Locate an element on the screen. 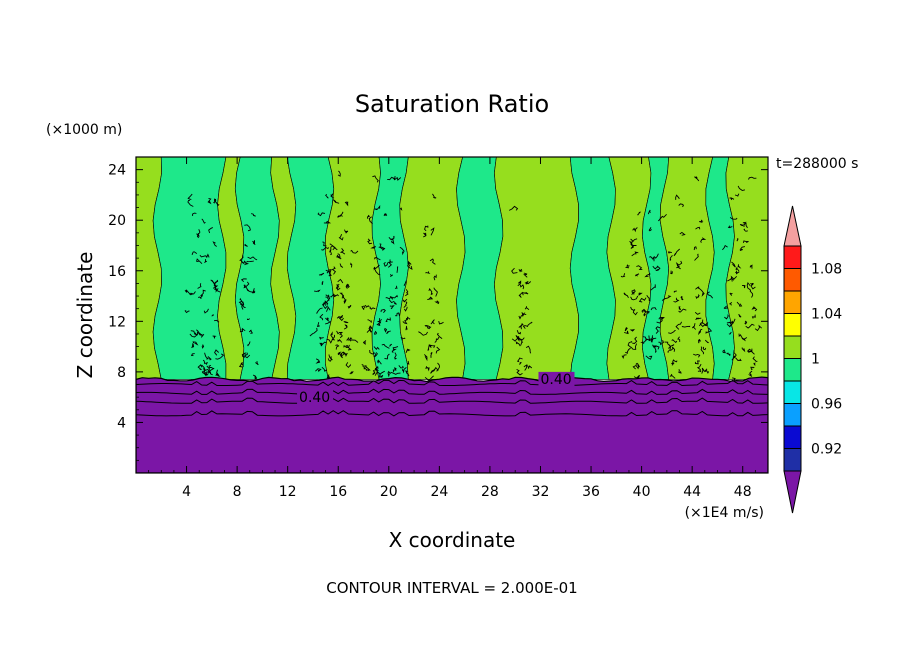 The height and width of the screenshot is (654, 904). time-label: t=288000 s is located at coordinates (817, 164).